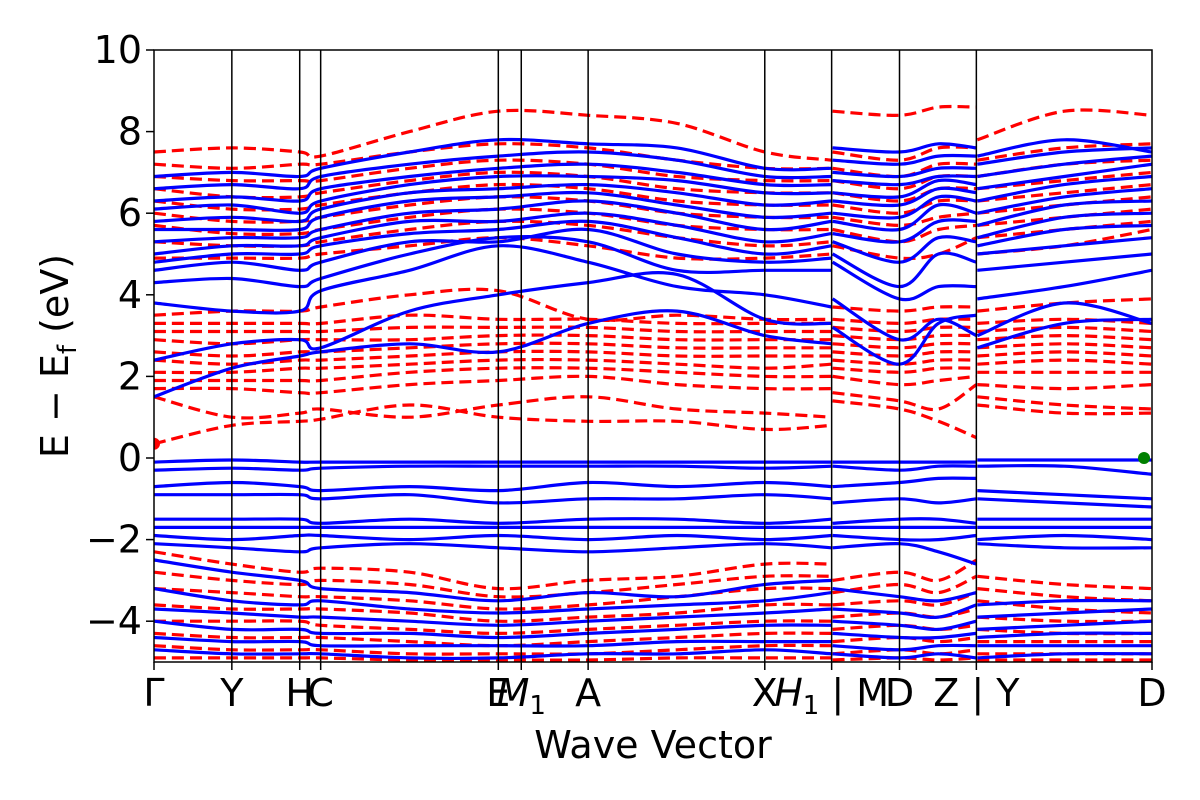 Image resolution: width=1200 pixels, height=800 pixels. I want to click on x-tick-label-3: C, so click(320, 693).